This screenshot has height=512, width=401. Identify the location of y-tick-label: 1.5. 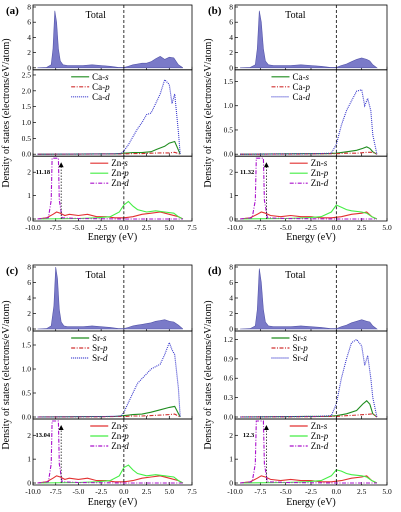
(27, 345).